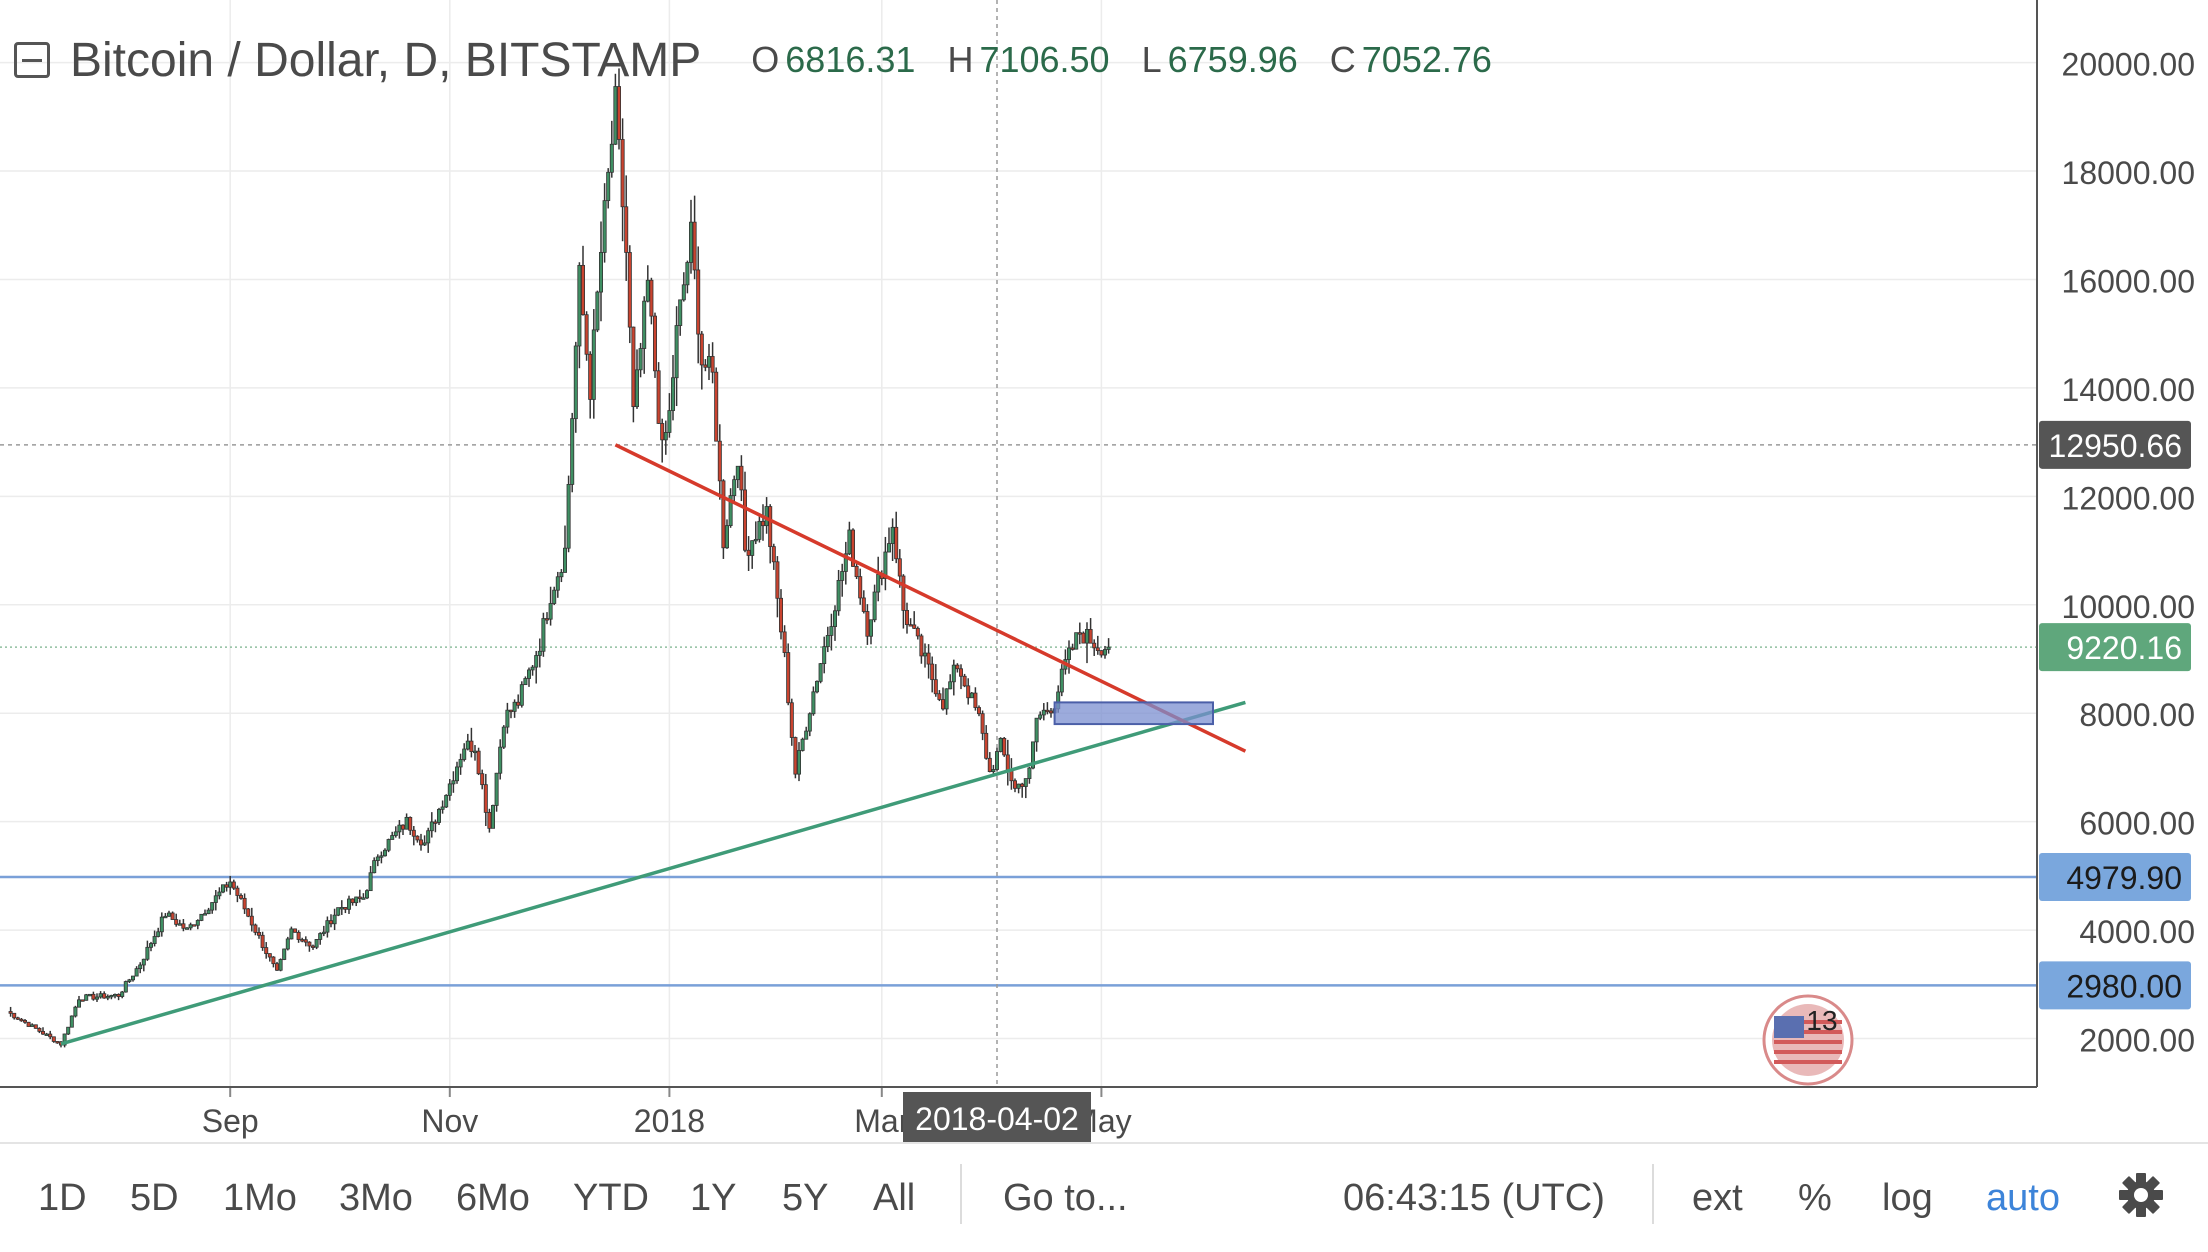 The height and width of the screenshot is (1252, 2208). Describe the element at coordinates (386, 60) in the screenshot. I see `symbol-title: Bitcoin / Dollar, D, BITSTAMP` at that location.